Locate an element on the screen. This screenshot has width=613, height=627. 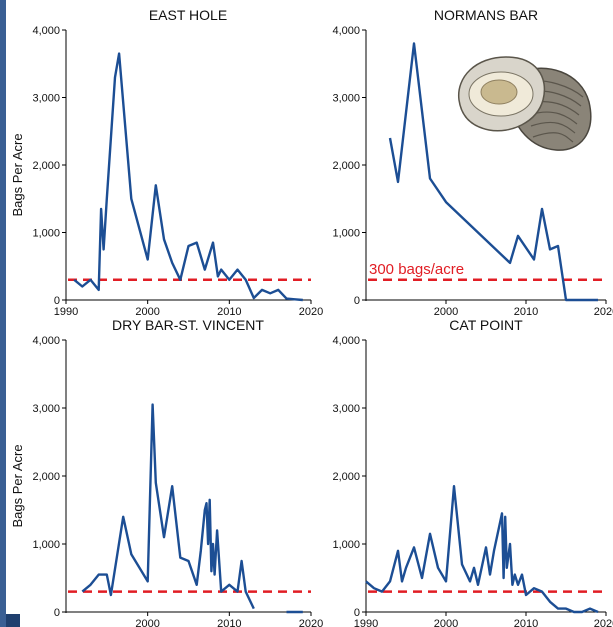
chart-title: DRY BAR-ST. VINCENT is located at coordinates (188, 325).